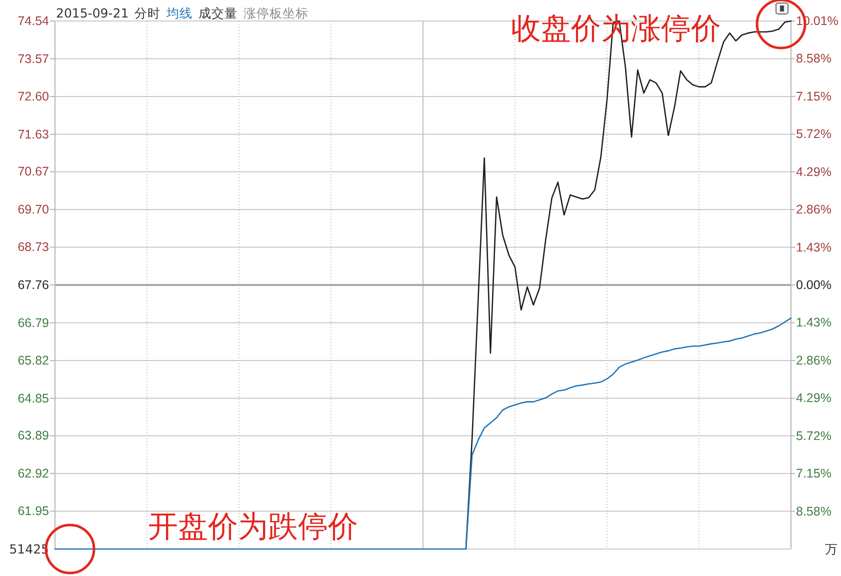 The width and height of the screenshot is (841, 576). Describe the element at coordinates (34, 361) in the screenshot. I see `y-tick-label: 65.82` at that location.